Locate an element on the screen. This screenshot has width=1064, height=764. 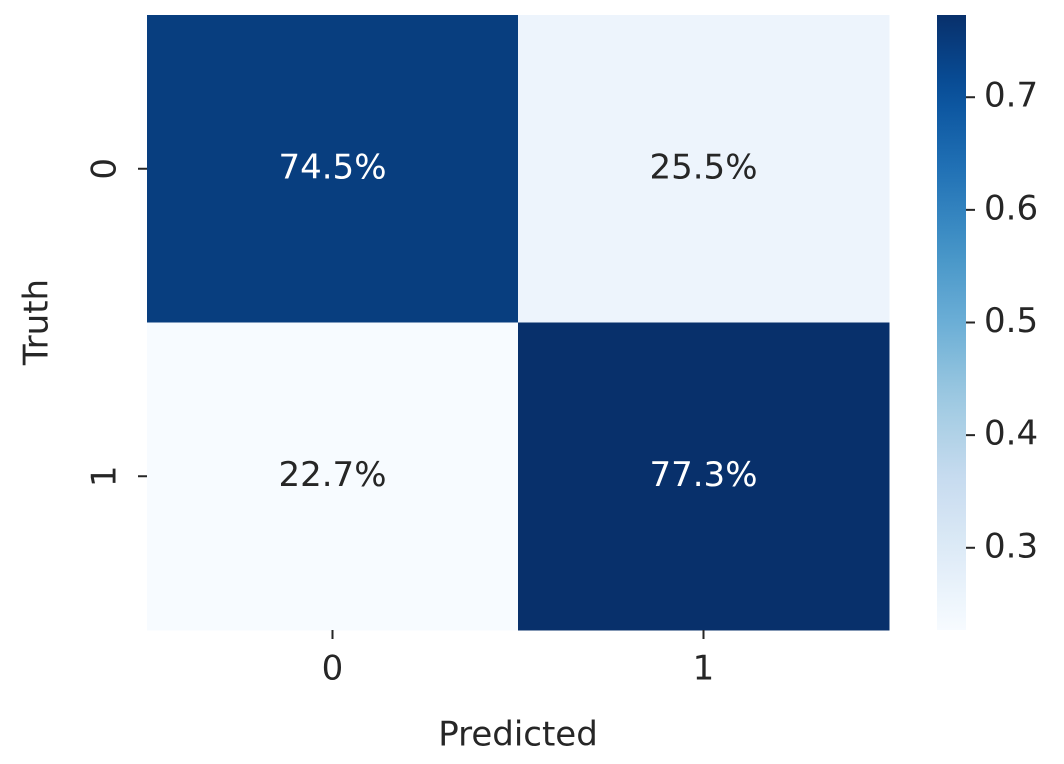
cell-label: 74.5% is located at coordinates (332, 167).